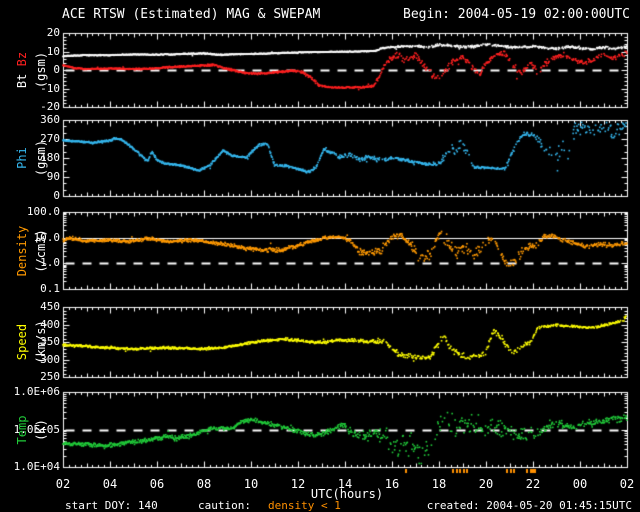 Image resolution: width=640 pixels, height=512 pixels. I want to click on y-tick-label: 100.0, so click(43, 211).